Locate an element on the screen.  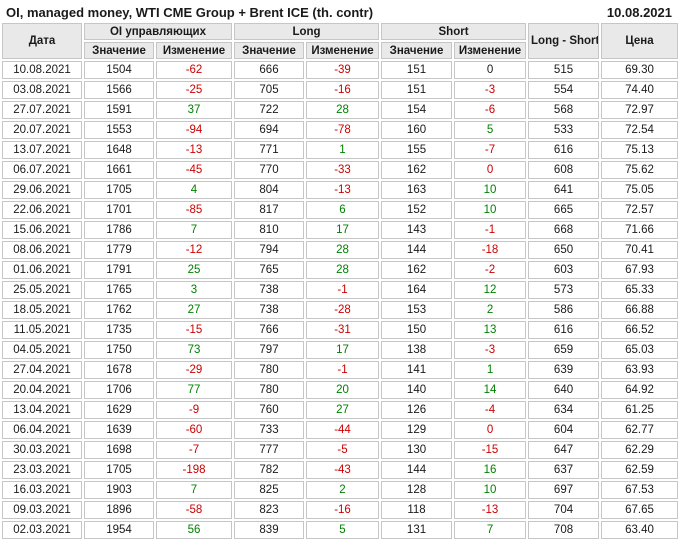
oi-value-cell: 1591 is located at coordinates (119, 110).